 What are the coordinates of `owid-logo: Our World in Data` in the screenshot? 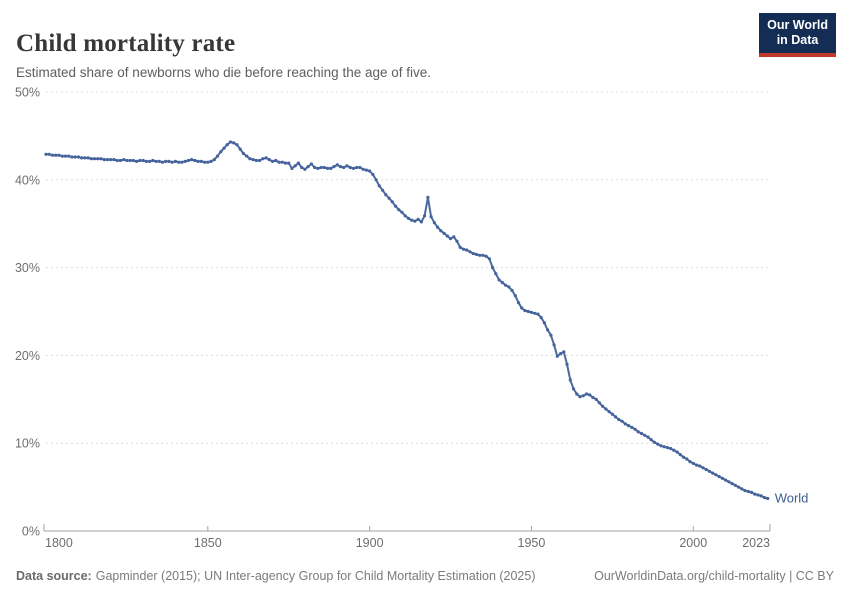 It's located at (797, 35).